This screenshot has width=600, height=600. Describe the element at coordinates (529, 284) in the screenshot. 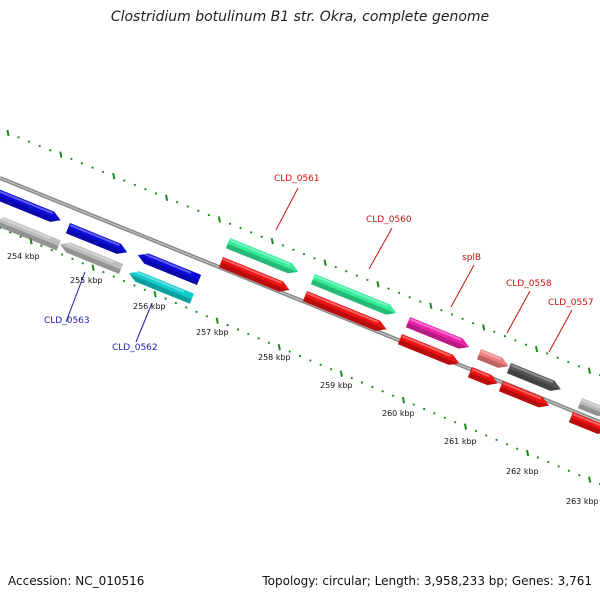

I see `gene-label: CLD_0558` at that location.